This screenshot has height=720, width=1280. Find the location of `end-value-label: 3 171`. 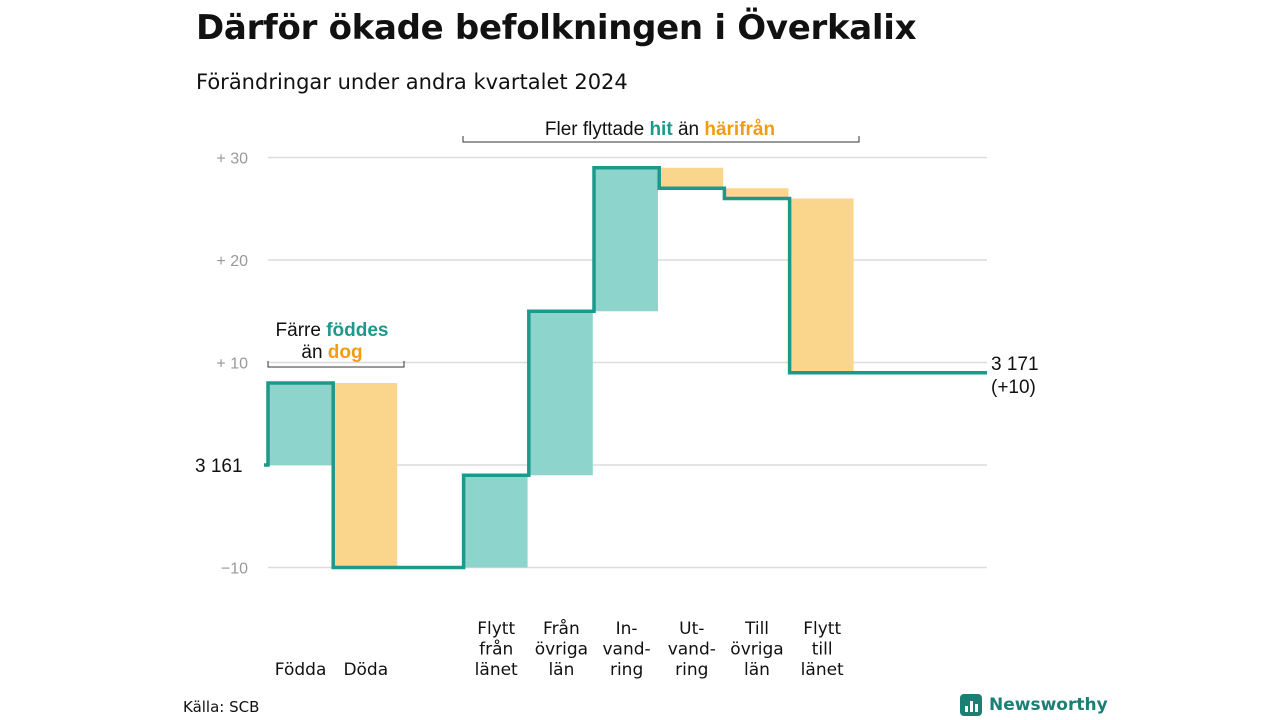

end-value-label: 3 171 is located at coordinates (1015, 364).